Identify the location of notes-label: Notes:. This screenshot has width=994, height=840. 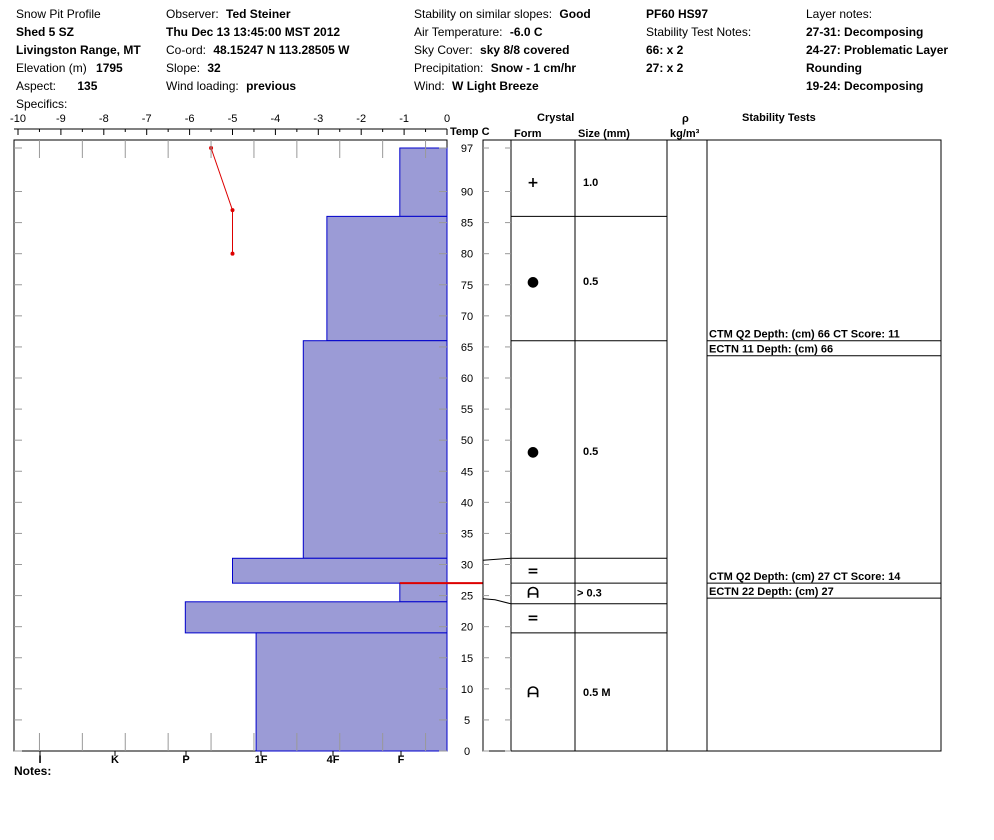
(33, 771).